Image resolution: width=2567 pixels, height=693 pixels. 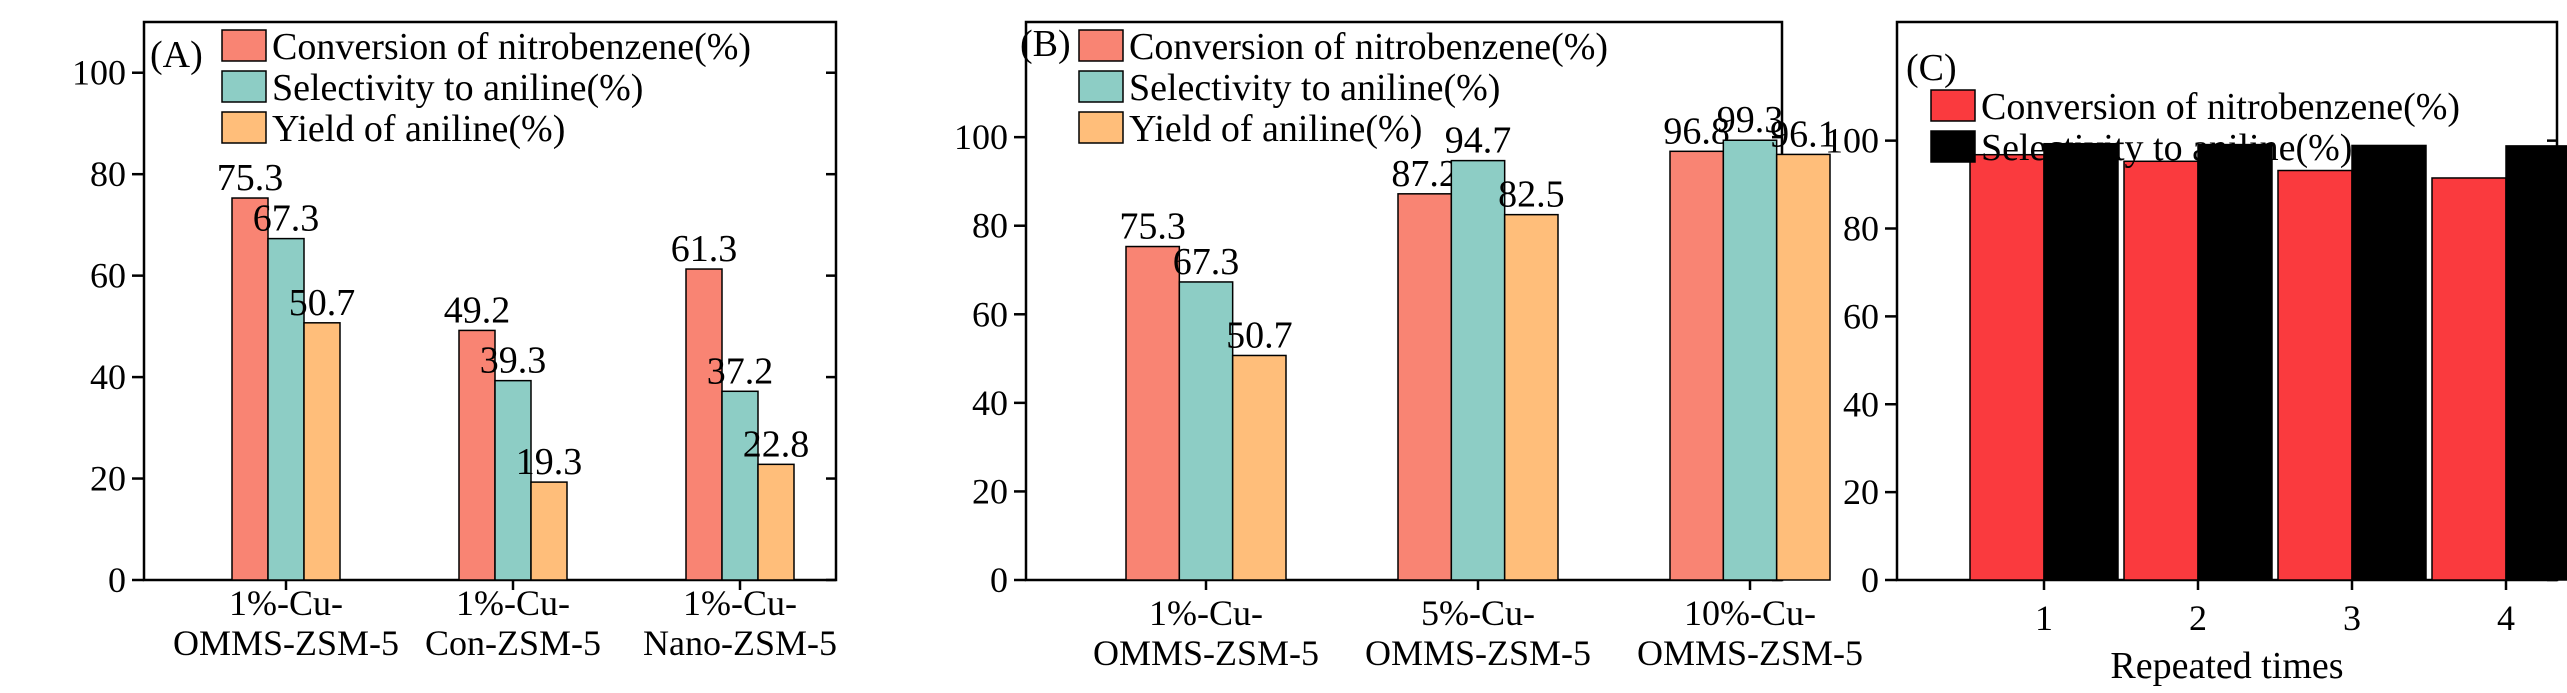 I want to click on data-label: 49.2, so click(x=477, y=310).